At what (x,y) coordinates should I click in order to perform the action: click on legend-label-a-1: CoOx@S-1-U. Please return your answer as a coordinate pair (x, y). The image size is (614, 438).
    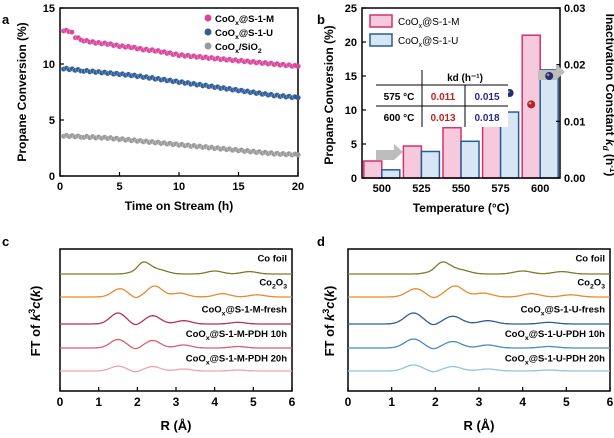
    Looking at the image, I should click on (244, 34).